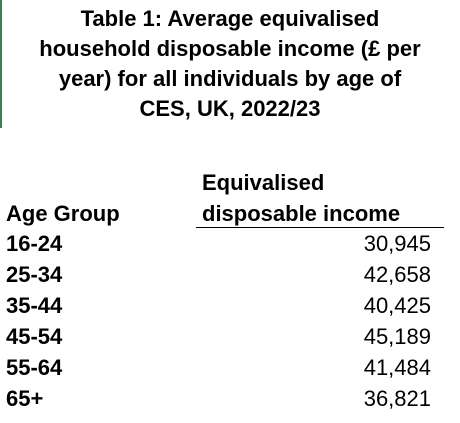 The width and height of the screenshot is (460, 423). Describe the element at coordinates (1, 64) in the screenshot. I see `left-border-accent` at that location.